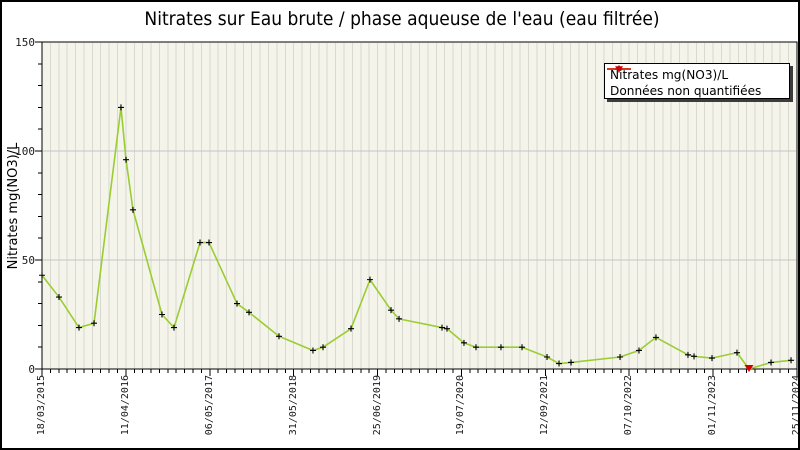 The image size is (800, 450). I want to click on non-quantified-marker, so click(749, 368).